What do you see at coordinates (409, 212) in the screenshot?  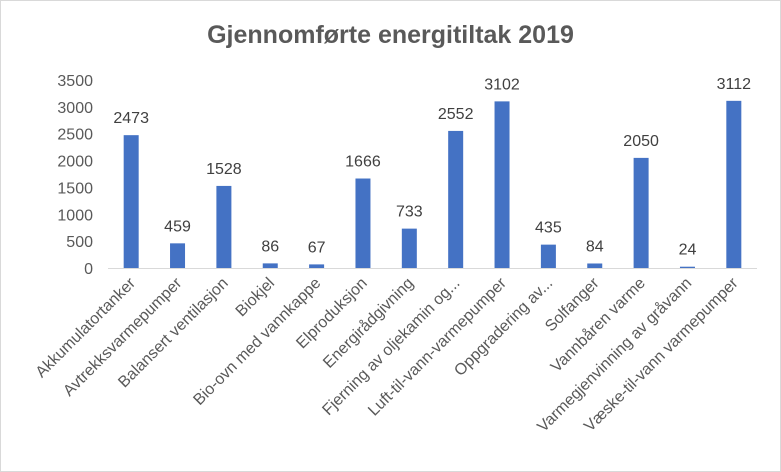 I see `data-label: 733` at bounding box center [409, 212].